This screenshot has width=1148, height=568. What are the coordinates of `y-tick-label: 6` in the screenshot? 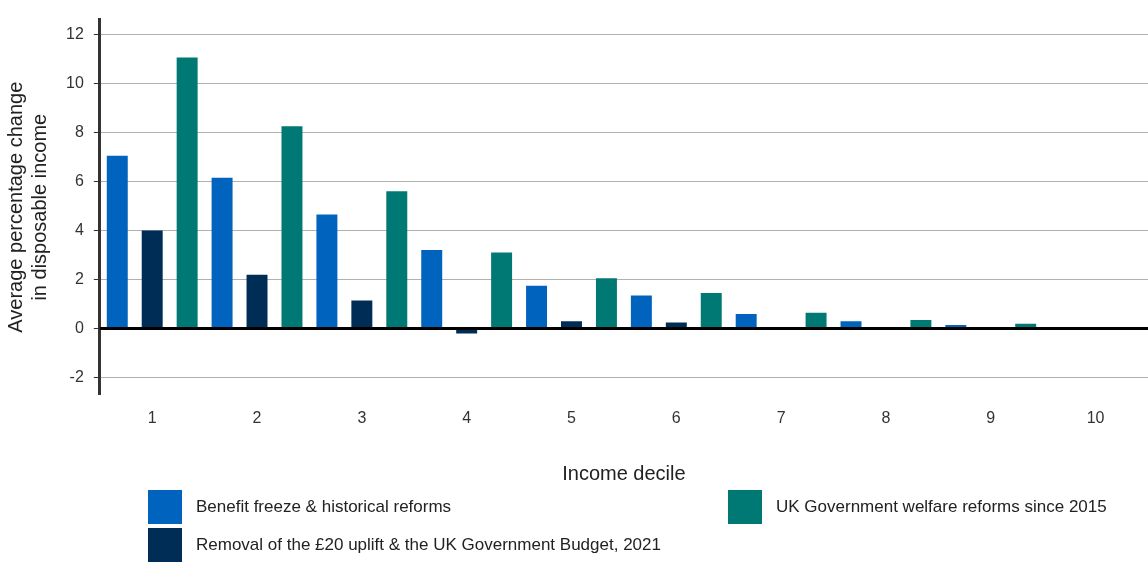 It's located at (79, 180).